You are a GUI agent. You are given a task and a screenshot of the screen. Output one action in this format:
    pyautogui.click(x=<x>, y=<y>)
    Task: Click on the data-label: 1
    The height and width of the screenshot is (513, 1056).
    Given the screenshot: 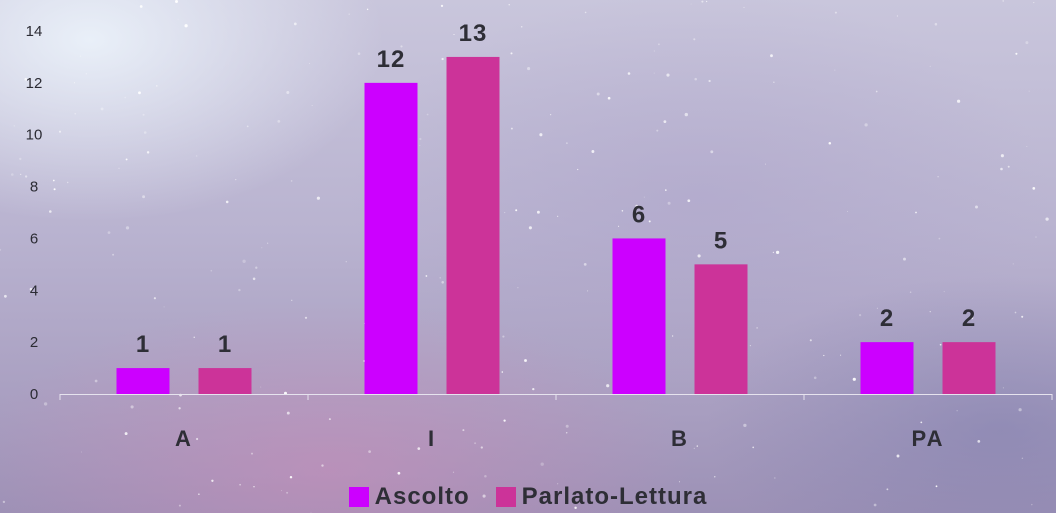 What is the action you would take?
    pyautogui.click(x=143, y=344)
    